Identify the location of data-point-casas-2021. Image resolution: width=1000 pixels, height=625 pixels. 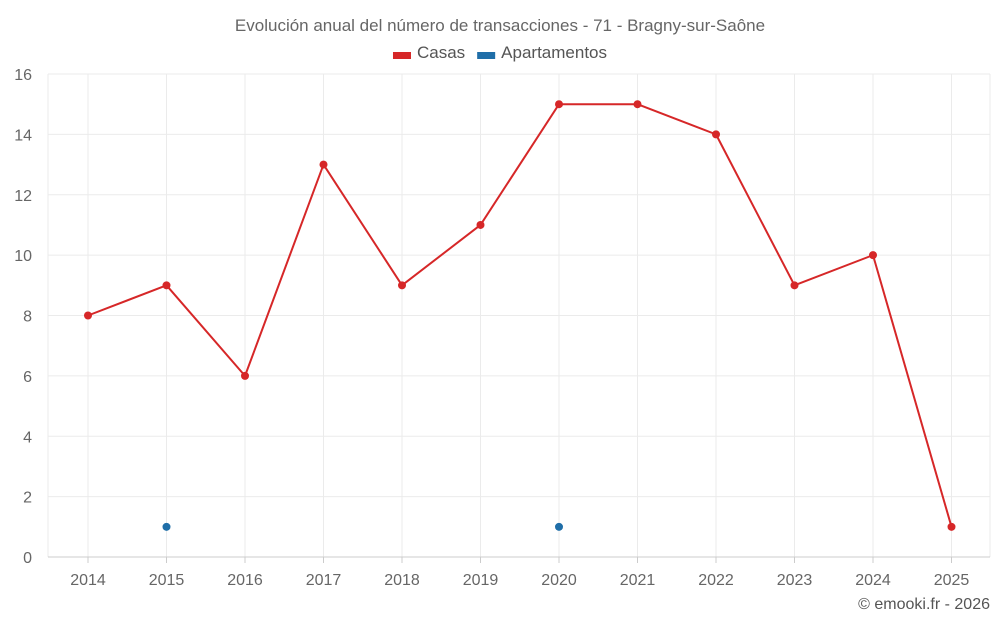
(637, 104).